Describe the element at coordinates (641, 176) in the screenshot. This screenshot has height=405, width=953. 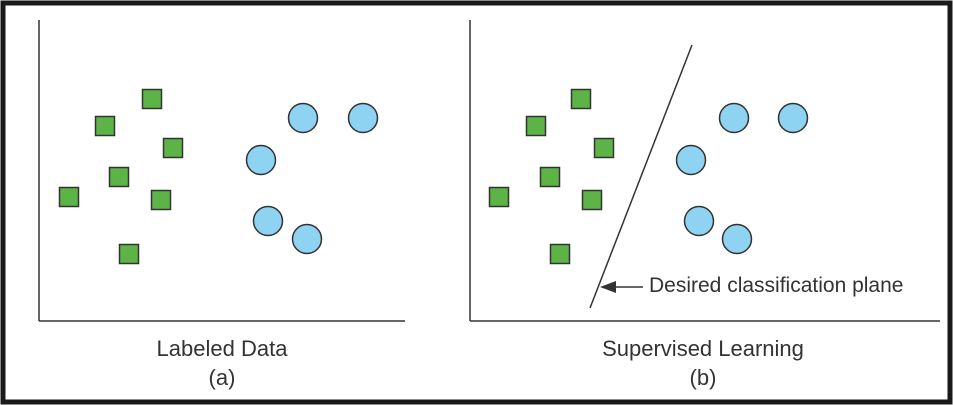
I see `classification-plane-line` at that location.